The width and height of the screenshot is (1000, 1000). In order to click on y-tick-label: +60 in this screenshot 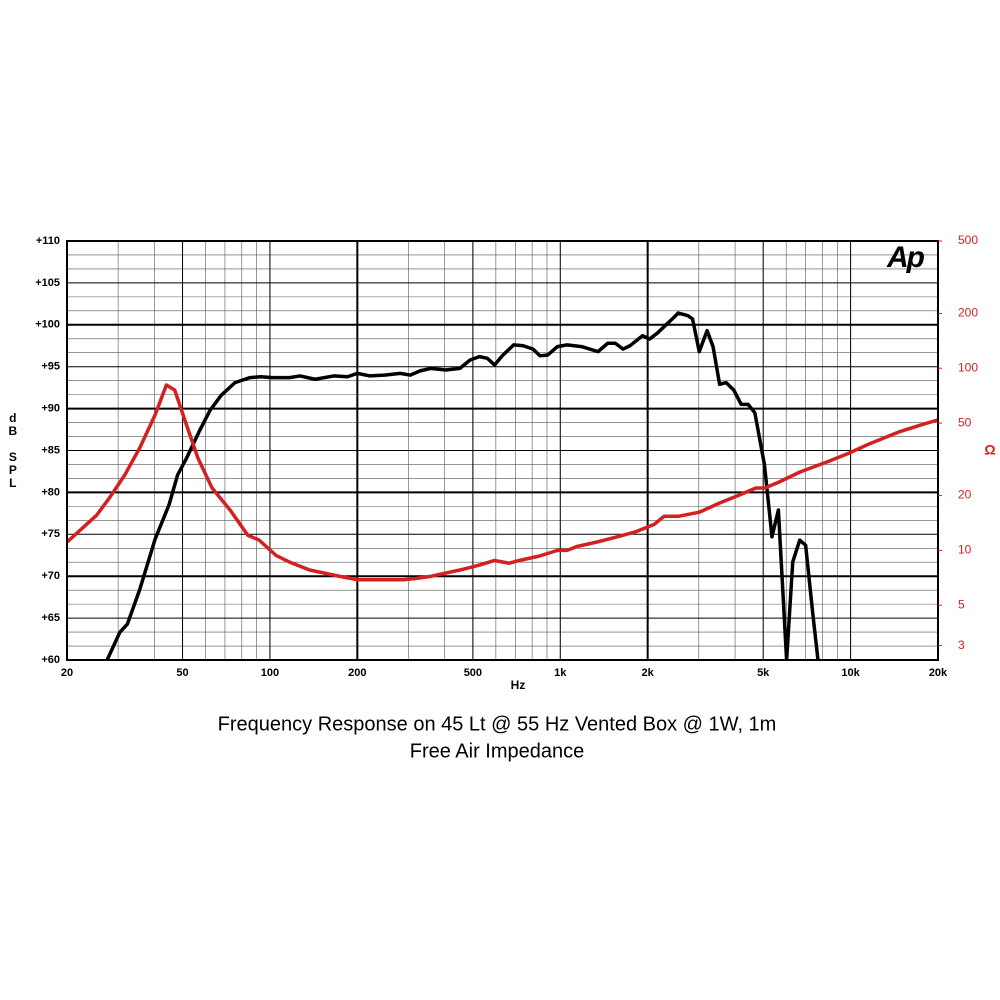, I will do `click(50, 660)`.